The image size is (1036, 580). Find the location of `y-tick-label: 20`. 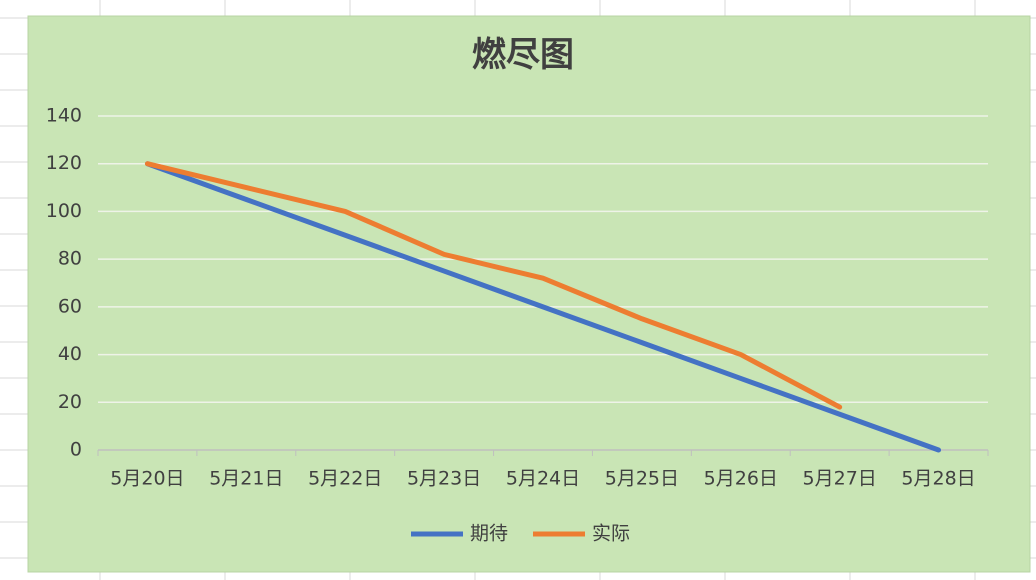

y-tick-label: 20 is located at coordinates (70, 402).